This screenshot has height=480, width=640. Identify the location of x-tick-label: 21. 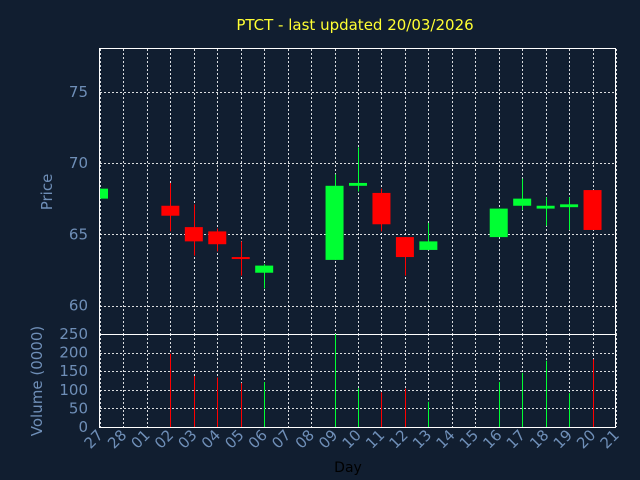
(610, 439).